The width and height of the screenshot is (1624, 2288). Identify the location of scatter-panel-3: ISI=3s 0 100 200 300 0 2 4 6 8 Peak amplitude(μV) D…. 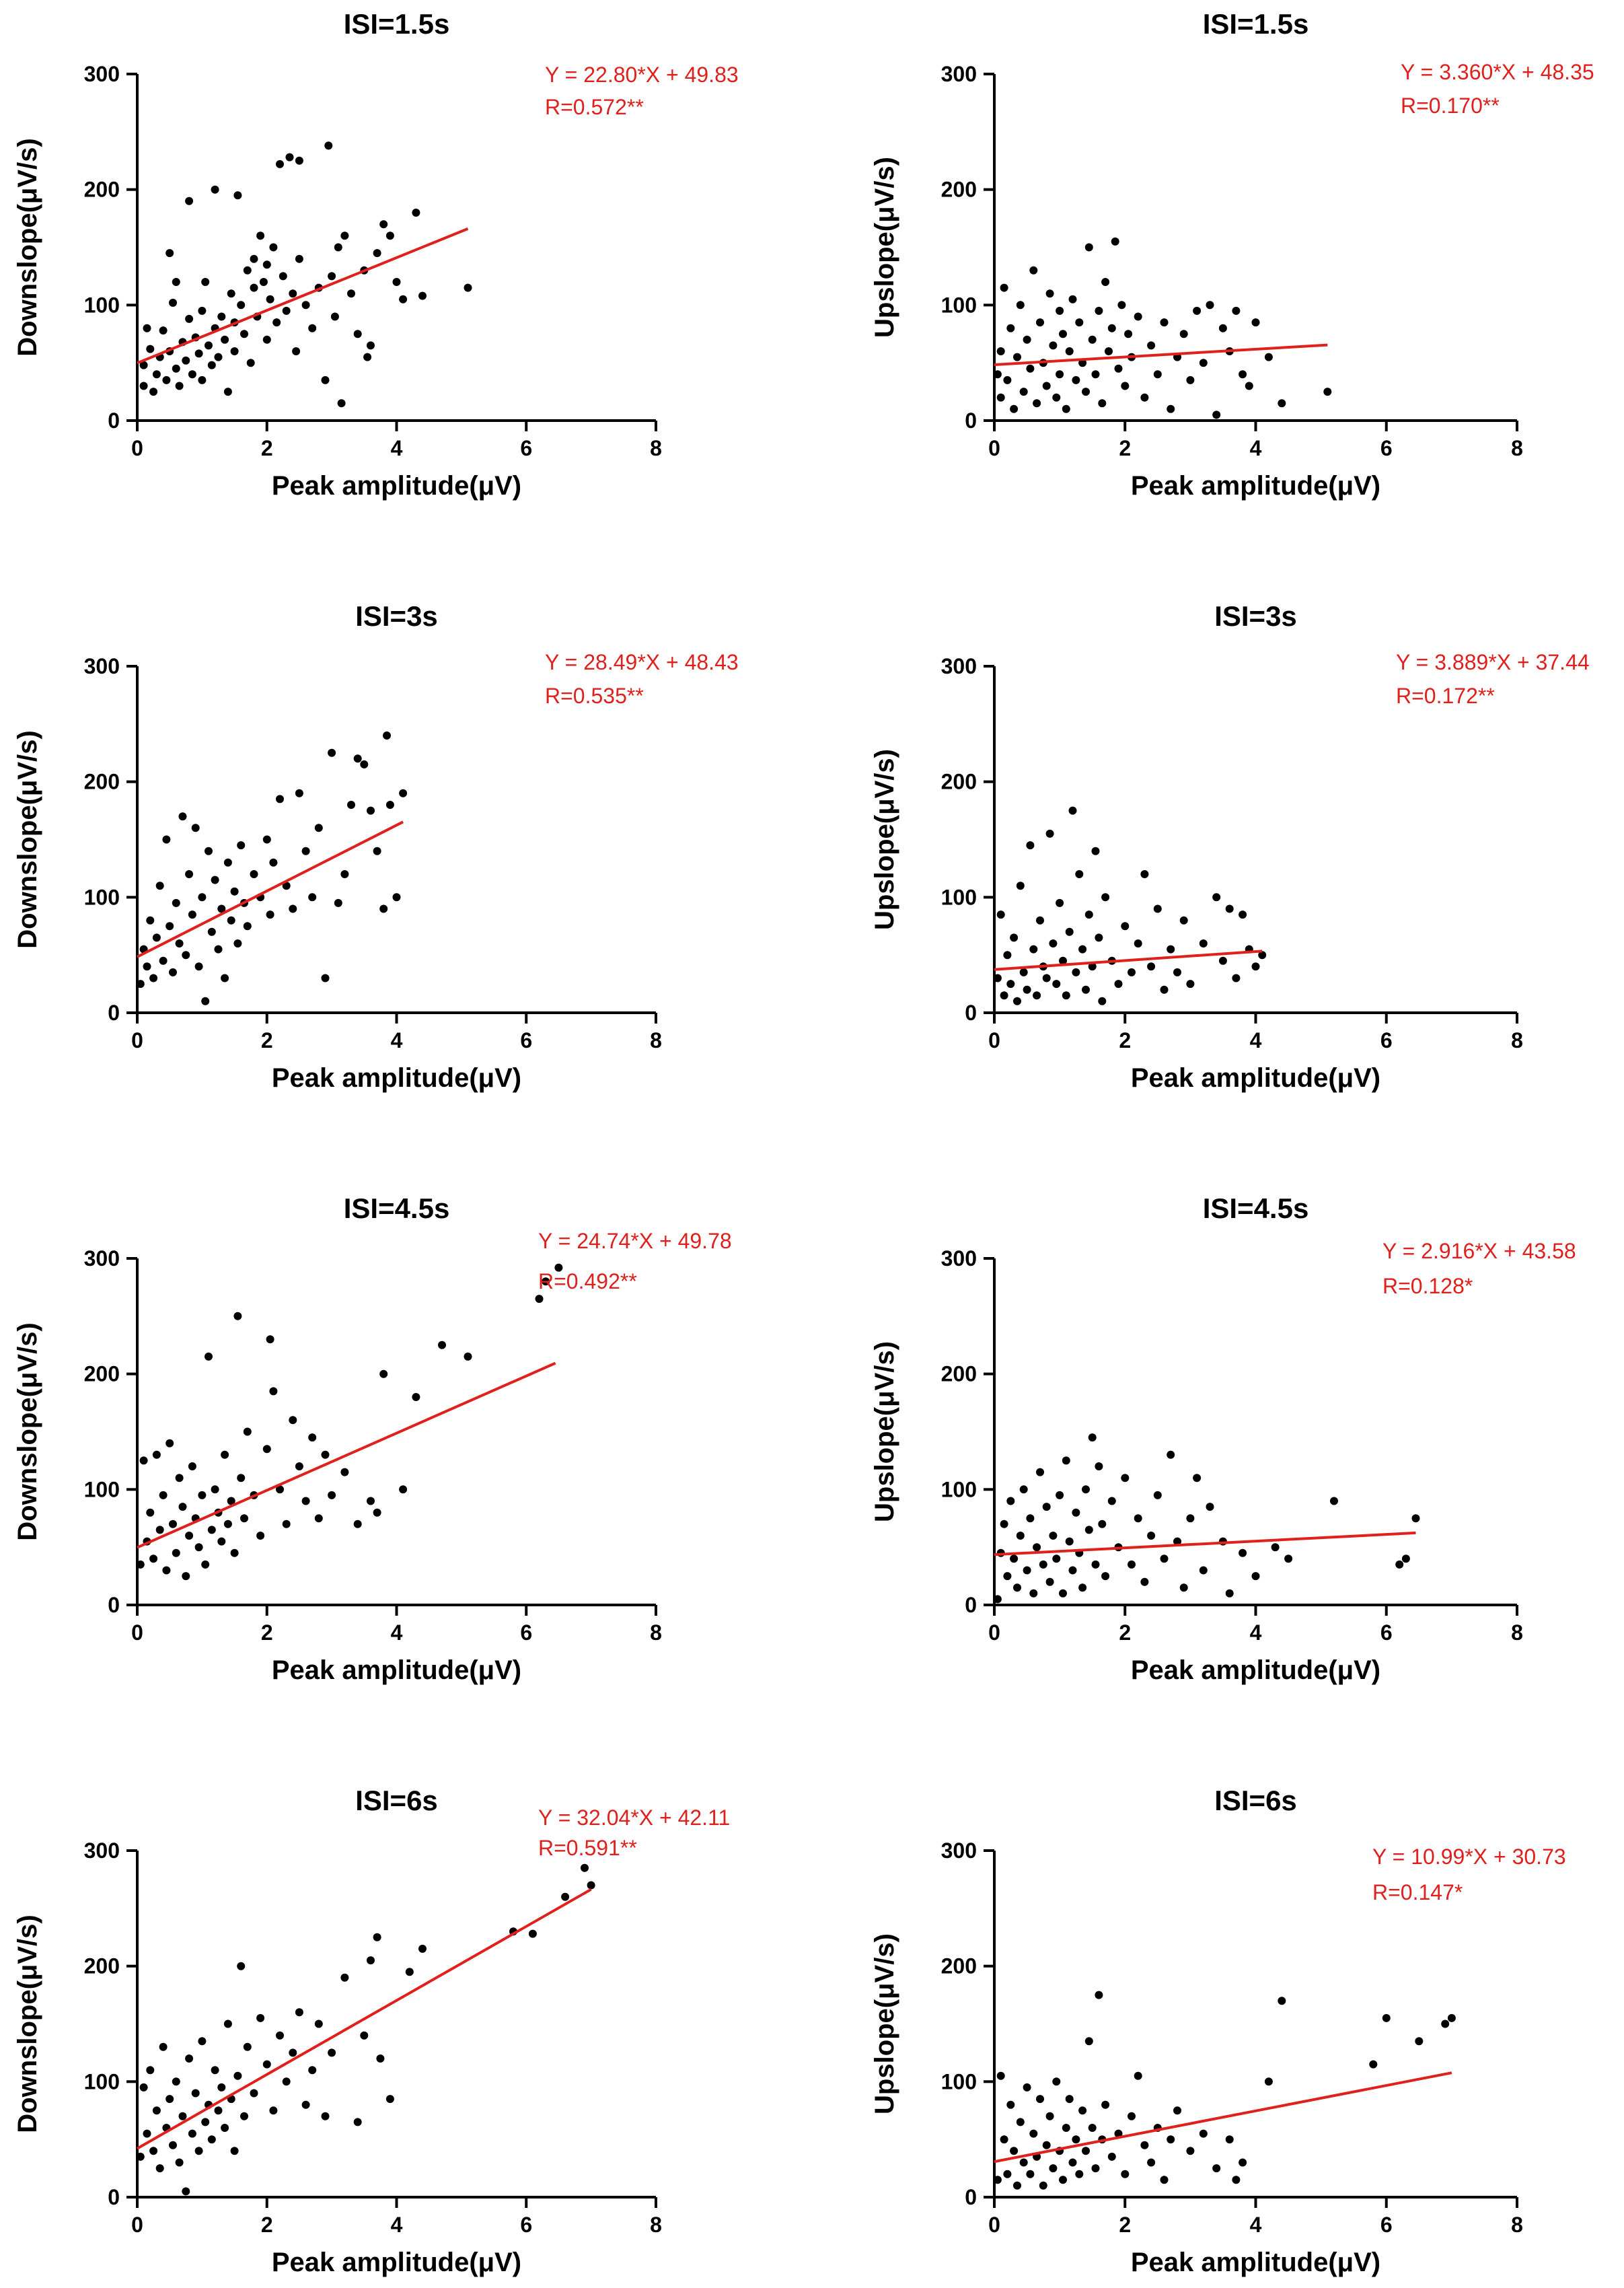
(376, 847).